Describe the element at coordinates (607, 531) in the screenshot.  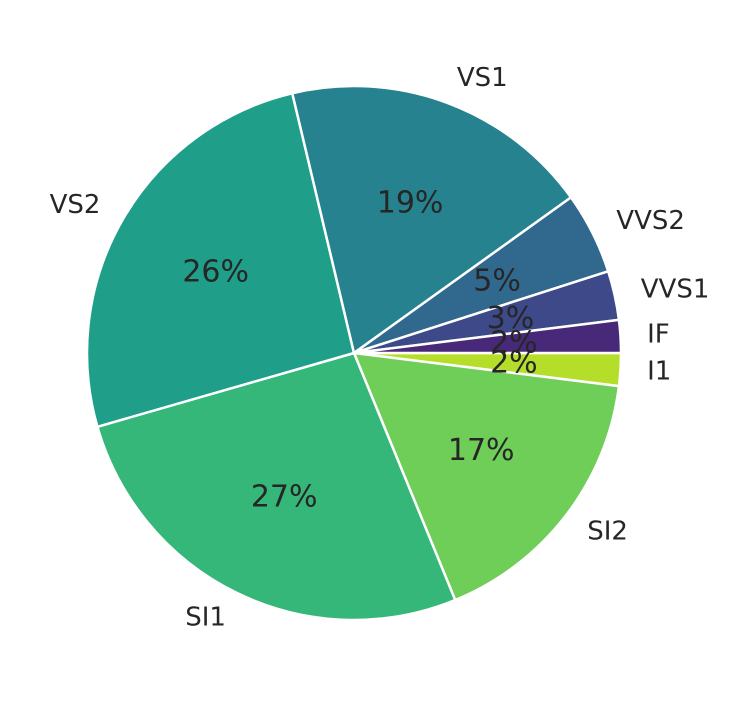
I see `category-label-si2: SI2` at that location.